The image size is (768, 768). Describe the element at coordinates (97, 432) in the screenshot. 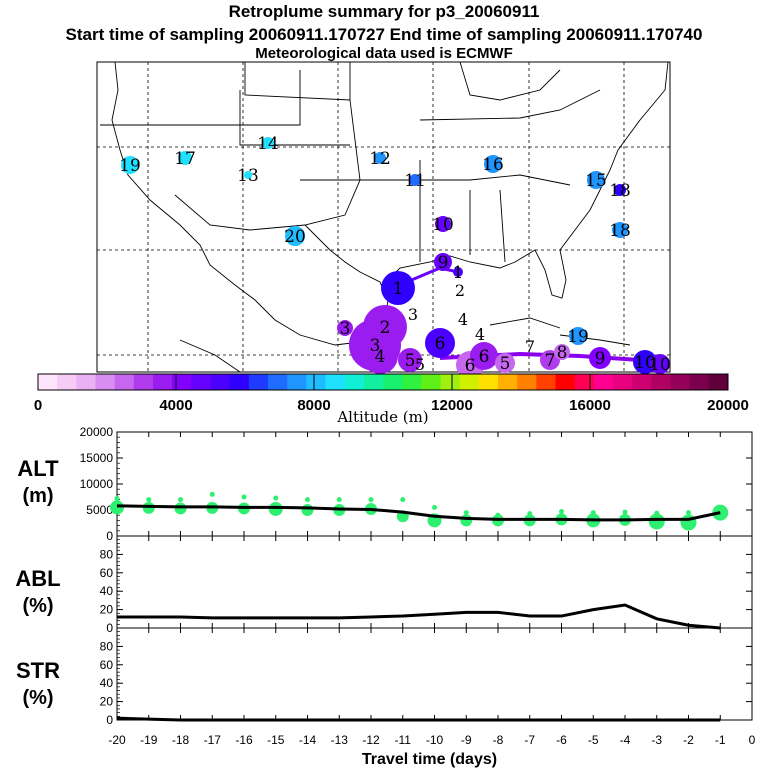

I see `y-tick-label: 20000` at that location.